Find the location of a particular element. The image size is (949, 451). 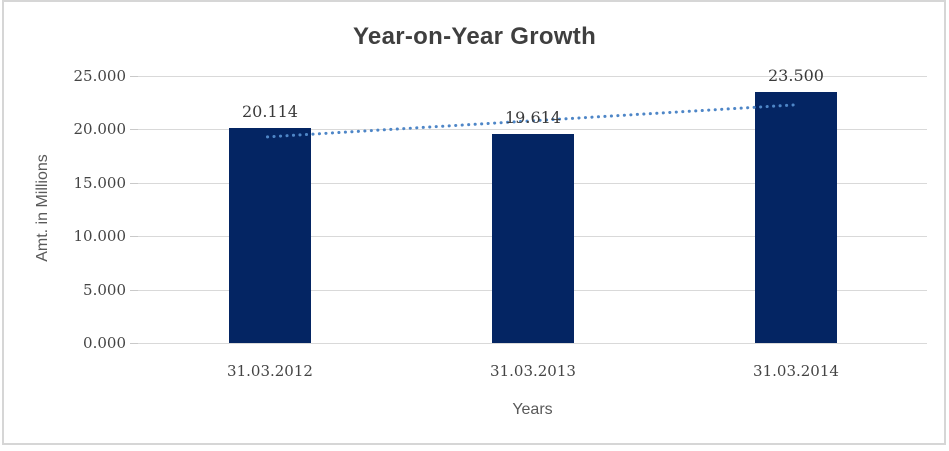

bar-31.03.2014 is located at coordinates (796, 217).